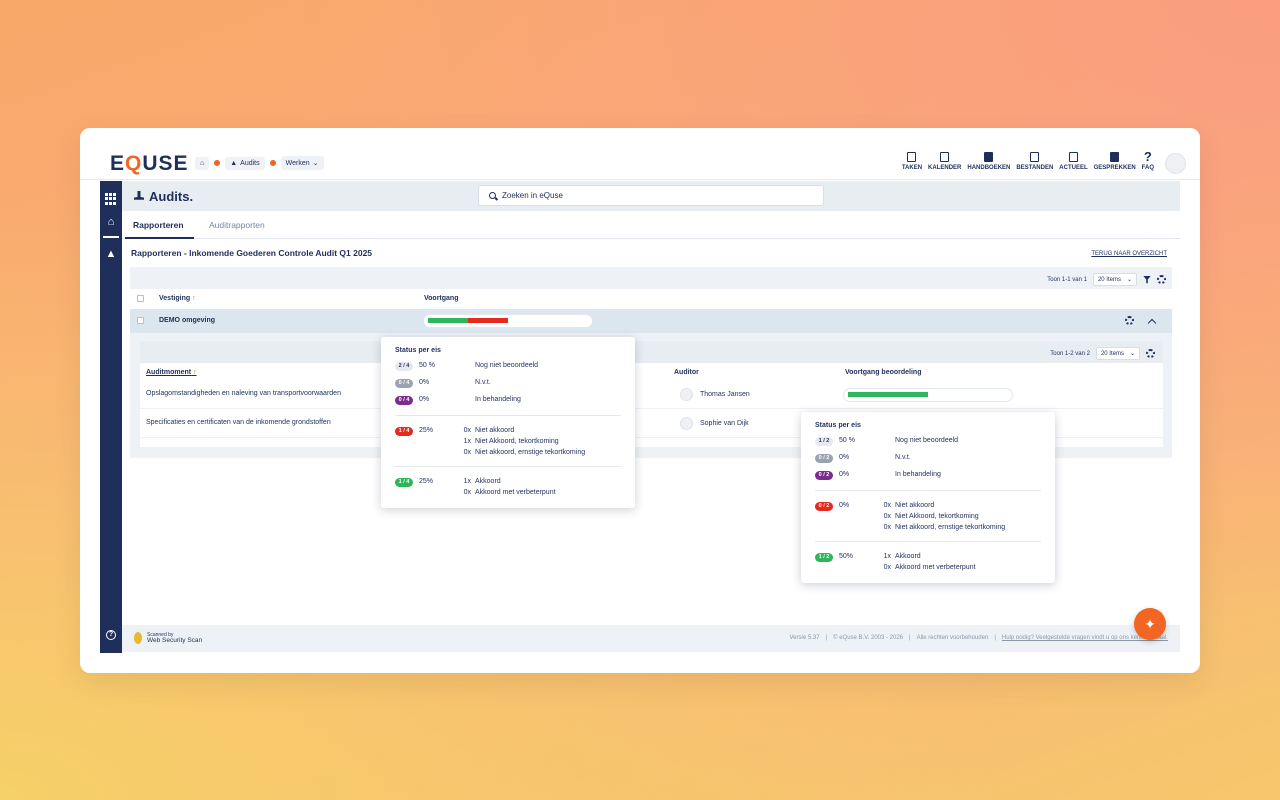 This screenshot has width=1280, height=800. I want to click on col-auditmoment: Auditmoment ↑, so click(171, 372).